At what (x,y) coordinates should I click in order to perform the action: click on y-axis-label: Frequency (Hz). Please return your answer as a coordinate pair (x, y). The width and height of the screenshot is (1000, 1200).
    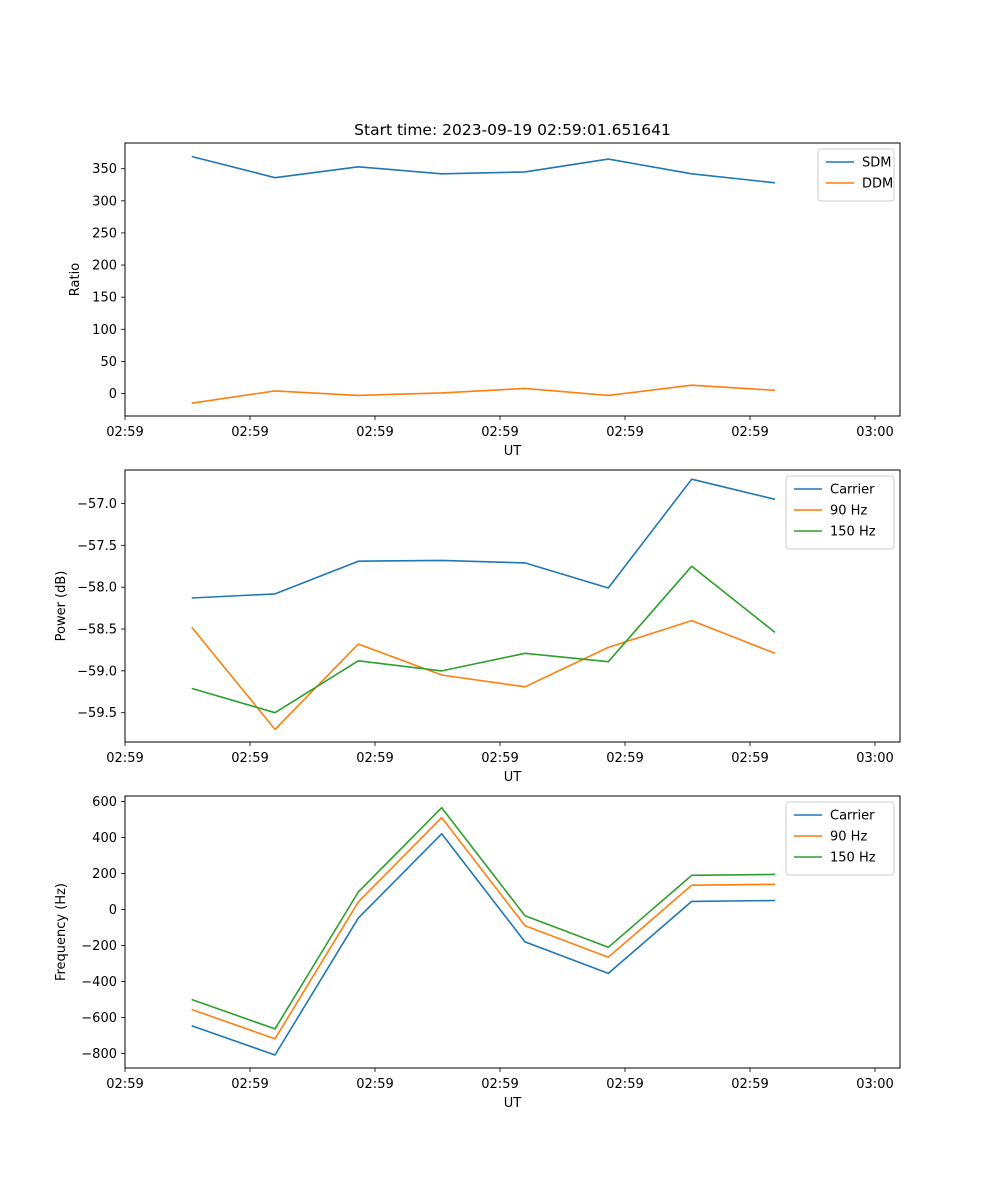
    Looking at the image, I should click on (61, 932).